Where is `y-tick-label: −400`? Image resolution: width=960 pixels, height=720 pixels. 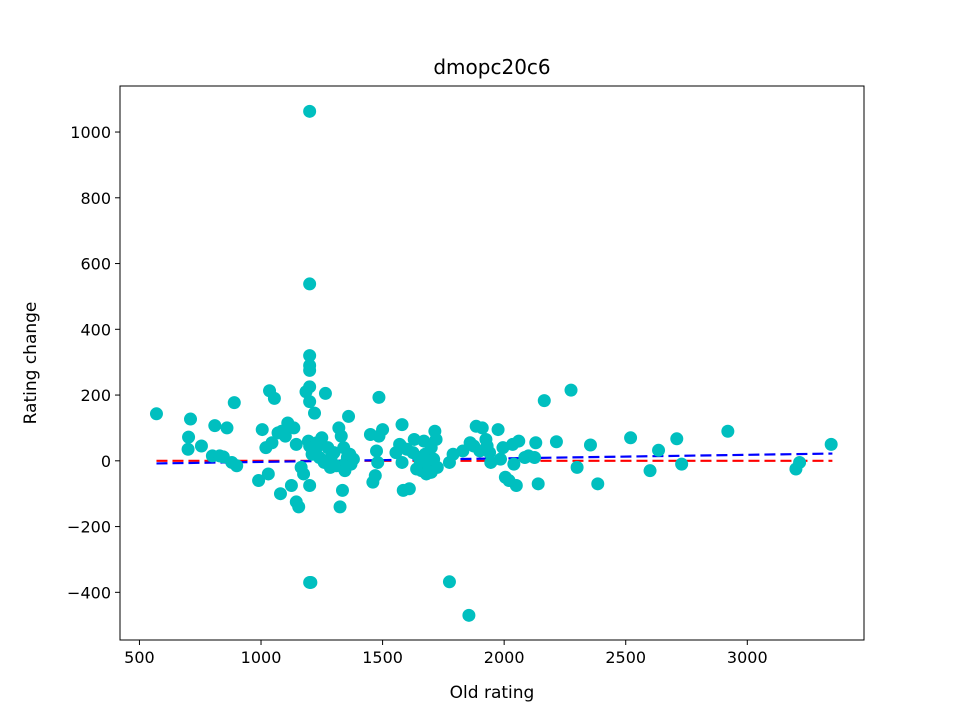 y-tick-label: −400 is located at coordinates (89, 592).